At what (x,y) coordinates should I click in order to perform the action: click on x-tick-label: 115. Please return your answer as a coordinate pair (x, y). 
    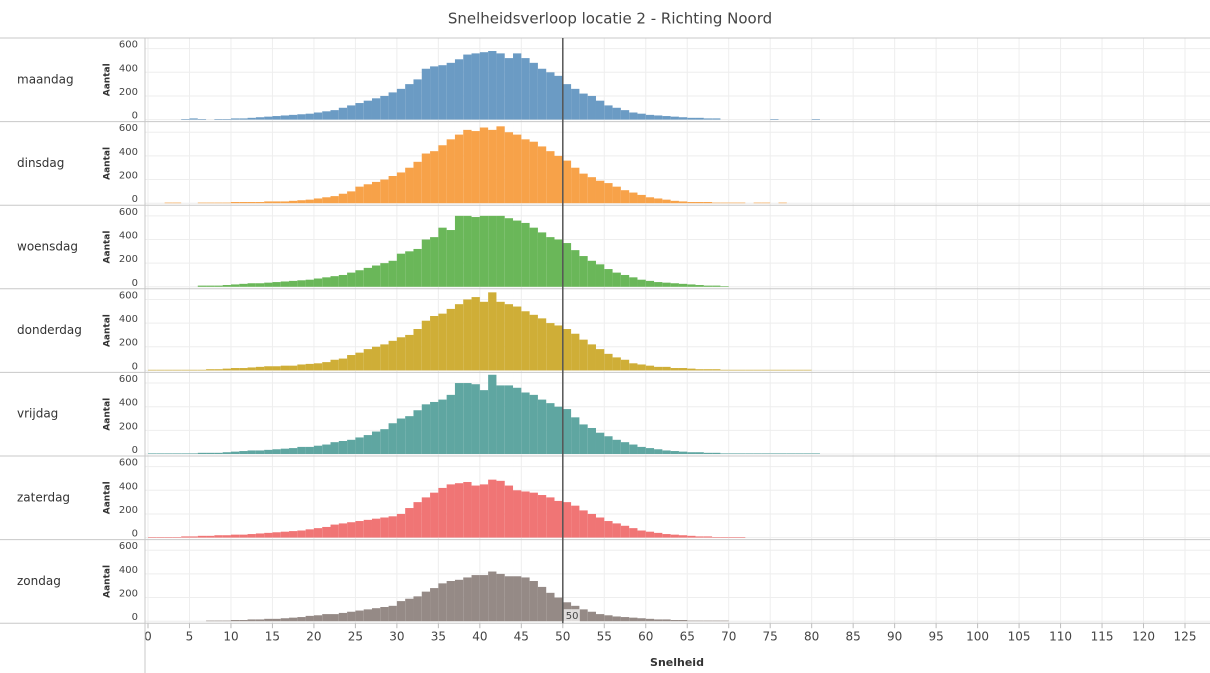
    Looking at the image, I should click on (1102, 637).